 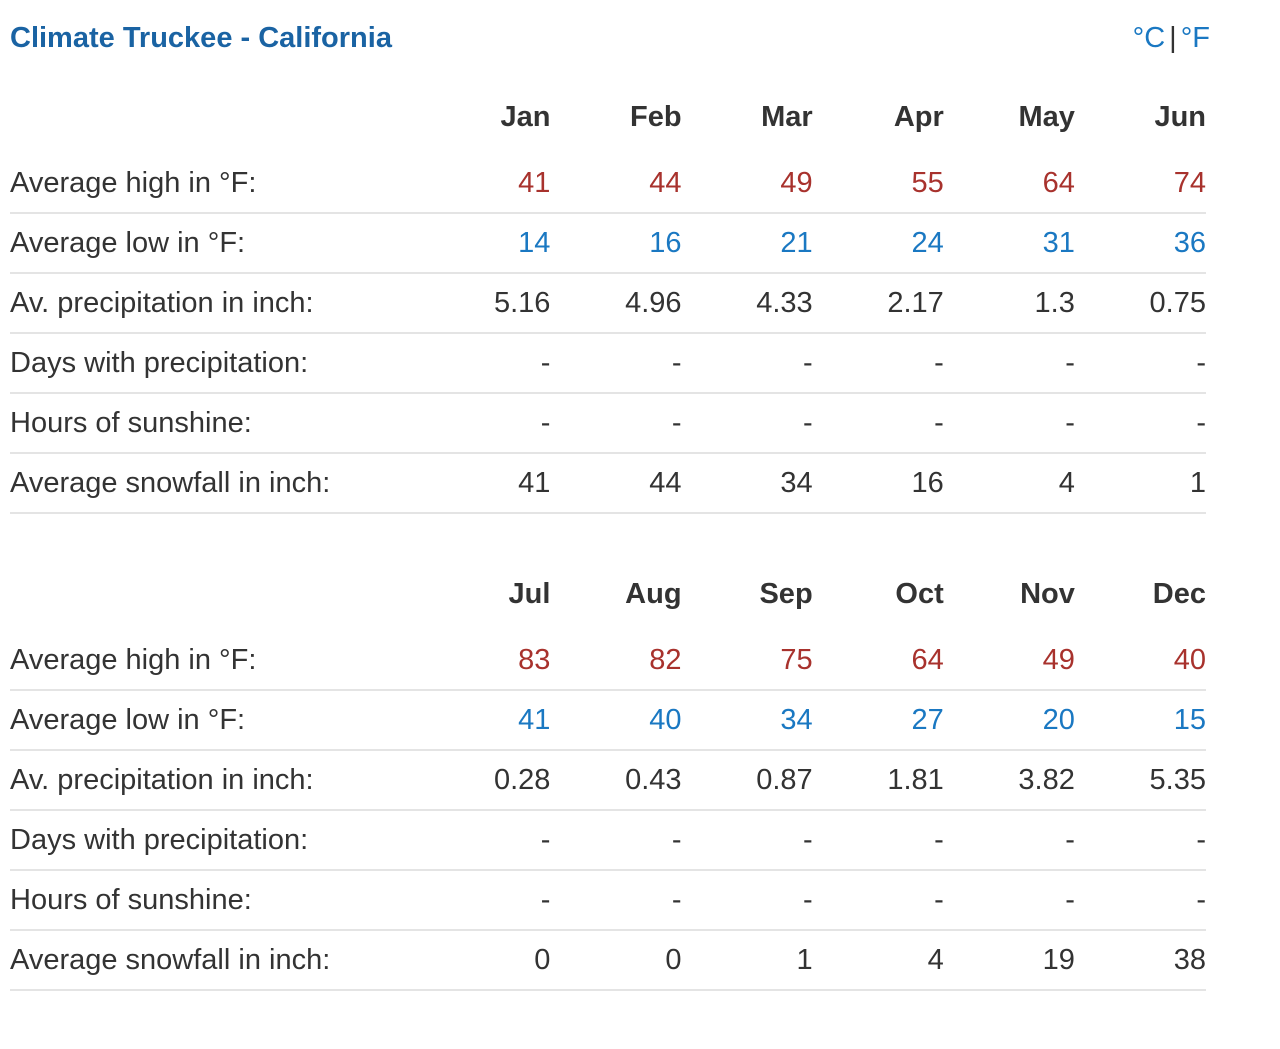 I want to click on precipitation-value: 5.16, so click(x=490, y=303).